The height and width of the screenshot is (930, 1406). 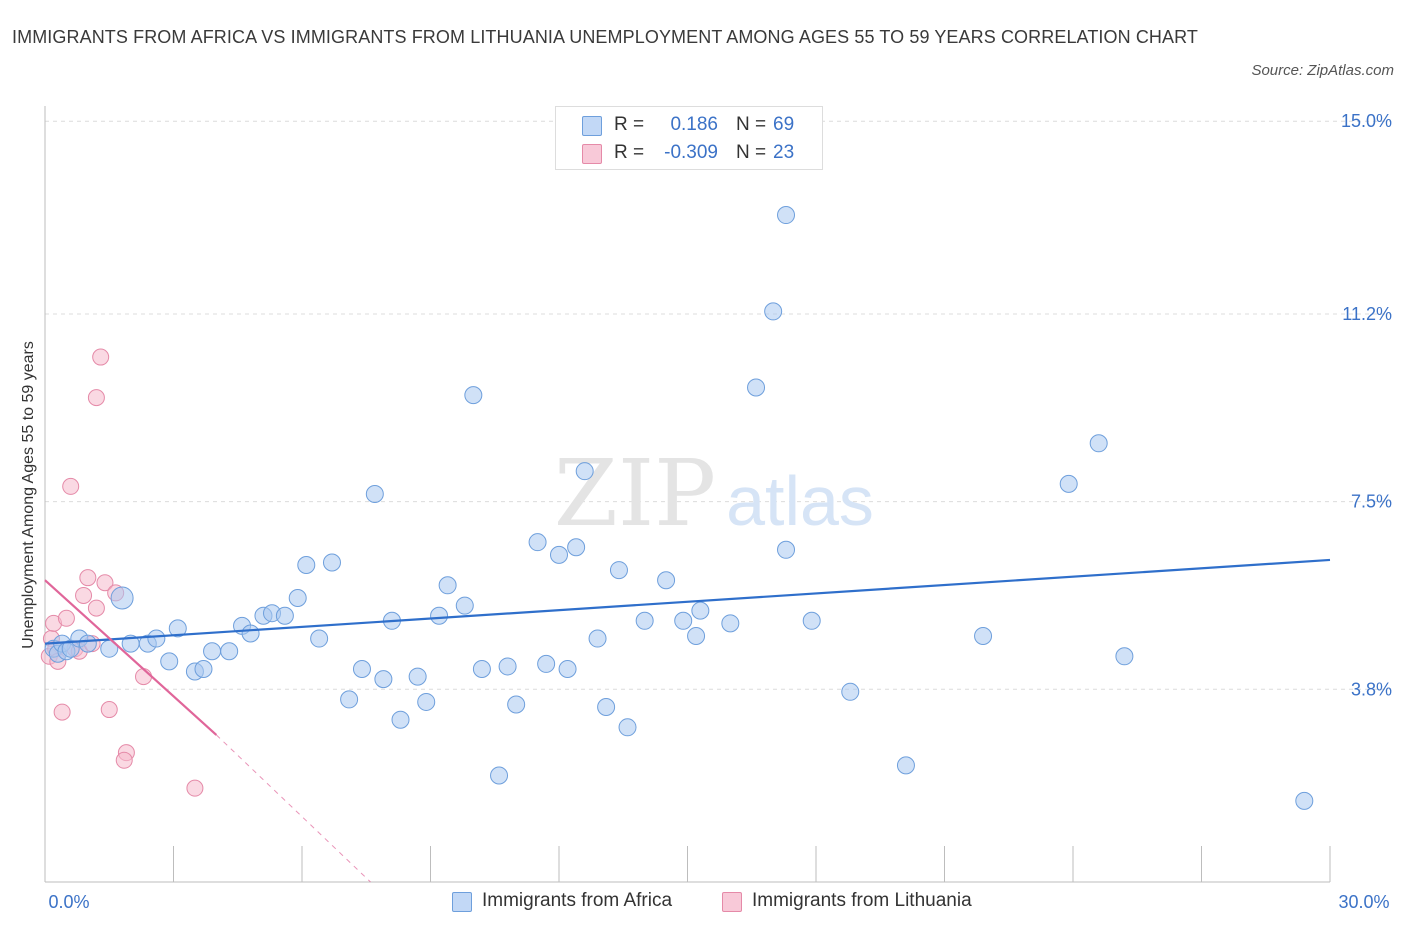 What do you see at coordinates (800, 501) in the screenshot?
I see `watermark-atlas: atlas` at bounding box center [800, 501].